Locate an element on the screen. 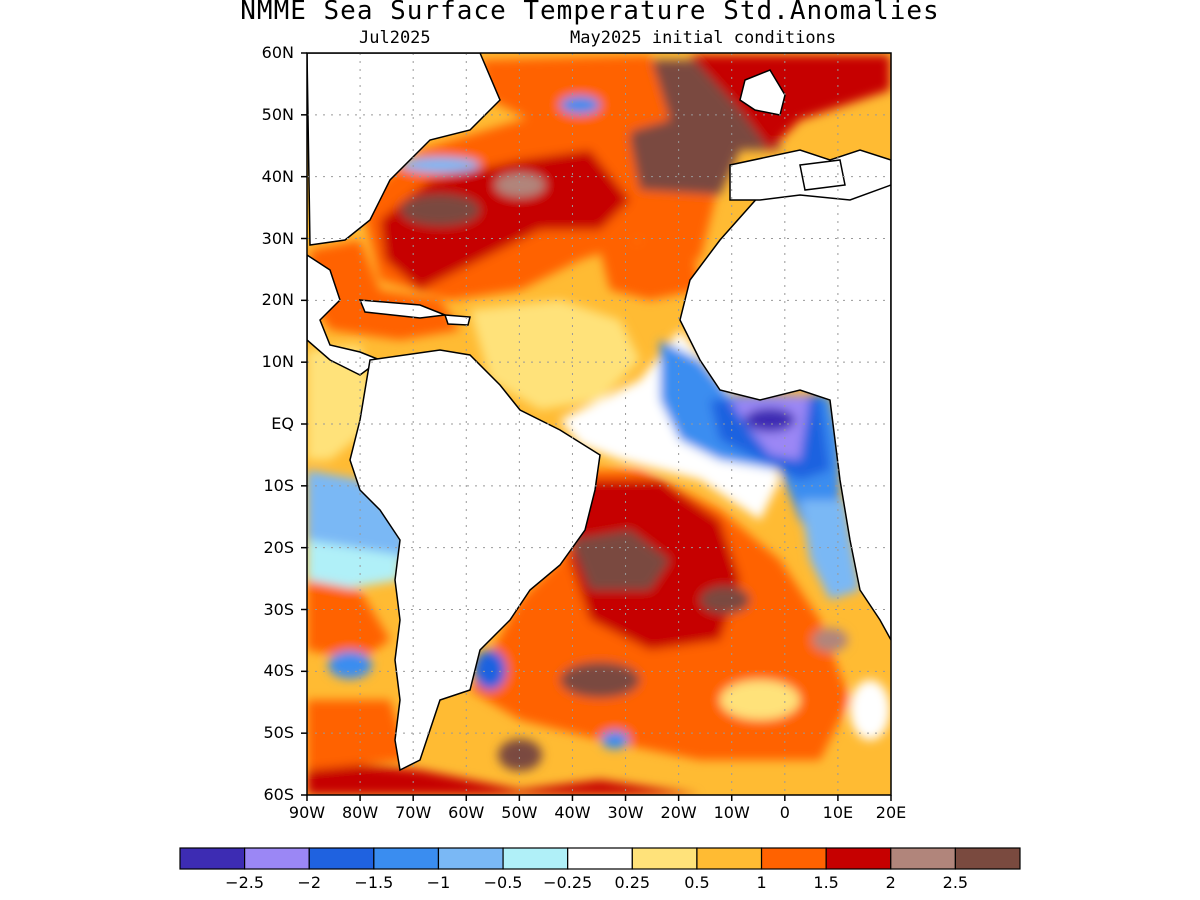 The height and width of the screenshot is (900, 1200). lon-tick-label: 70W is located at coordinates (413, 812).